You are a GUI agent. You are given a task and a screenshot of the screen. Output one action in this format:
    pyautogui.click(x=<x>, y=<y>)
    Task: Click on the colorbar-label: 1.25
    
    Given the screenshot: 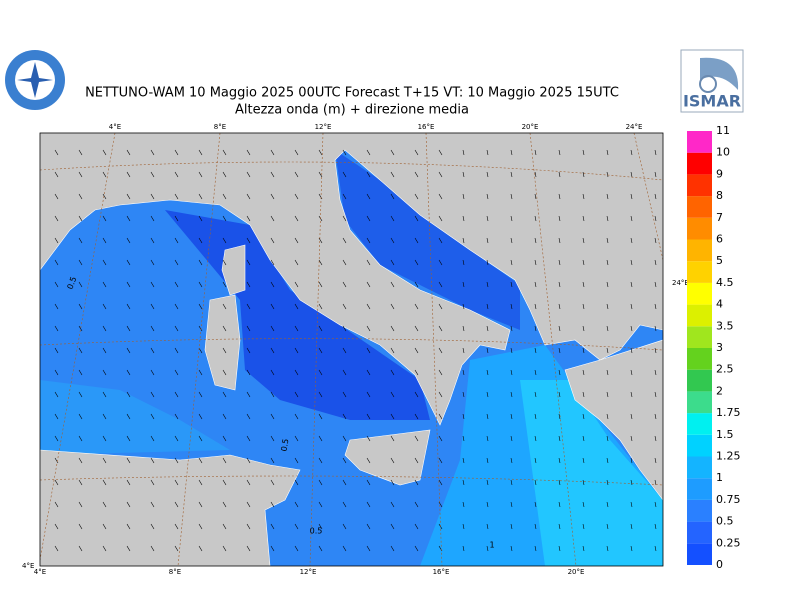 What is the action you would take?
    pyautogui.click(x=728, y=456)
    